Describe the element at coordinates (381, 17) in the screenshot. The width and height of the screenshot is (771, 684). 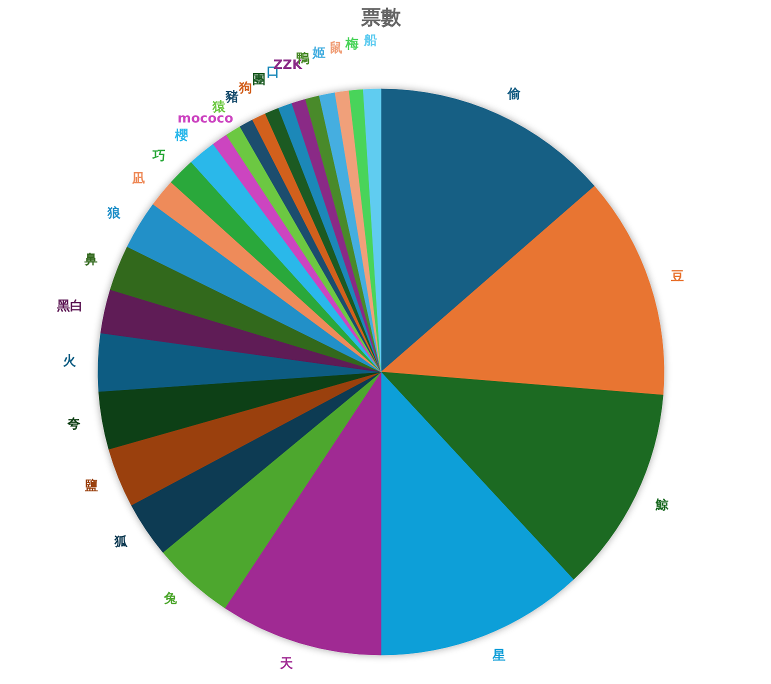
I see `chart-title: 票數` at that location.